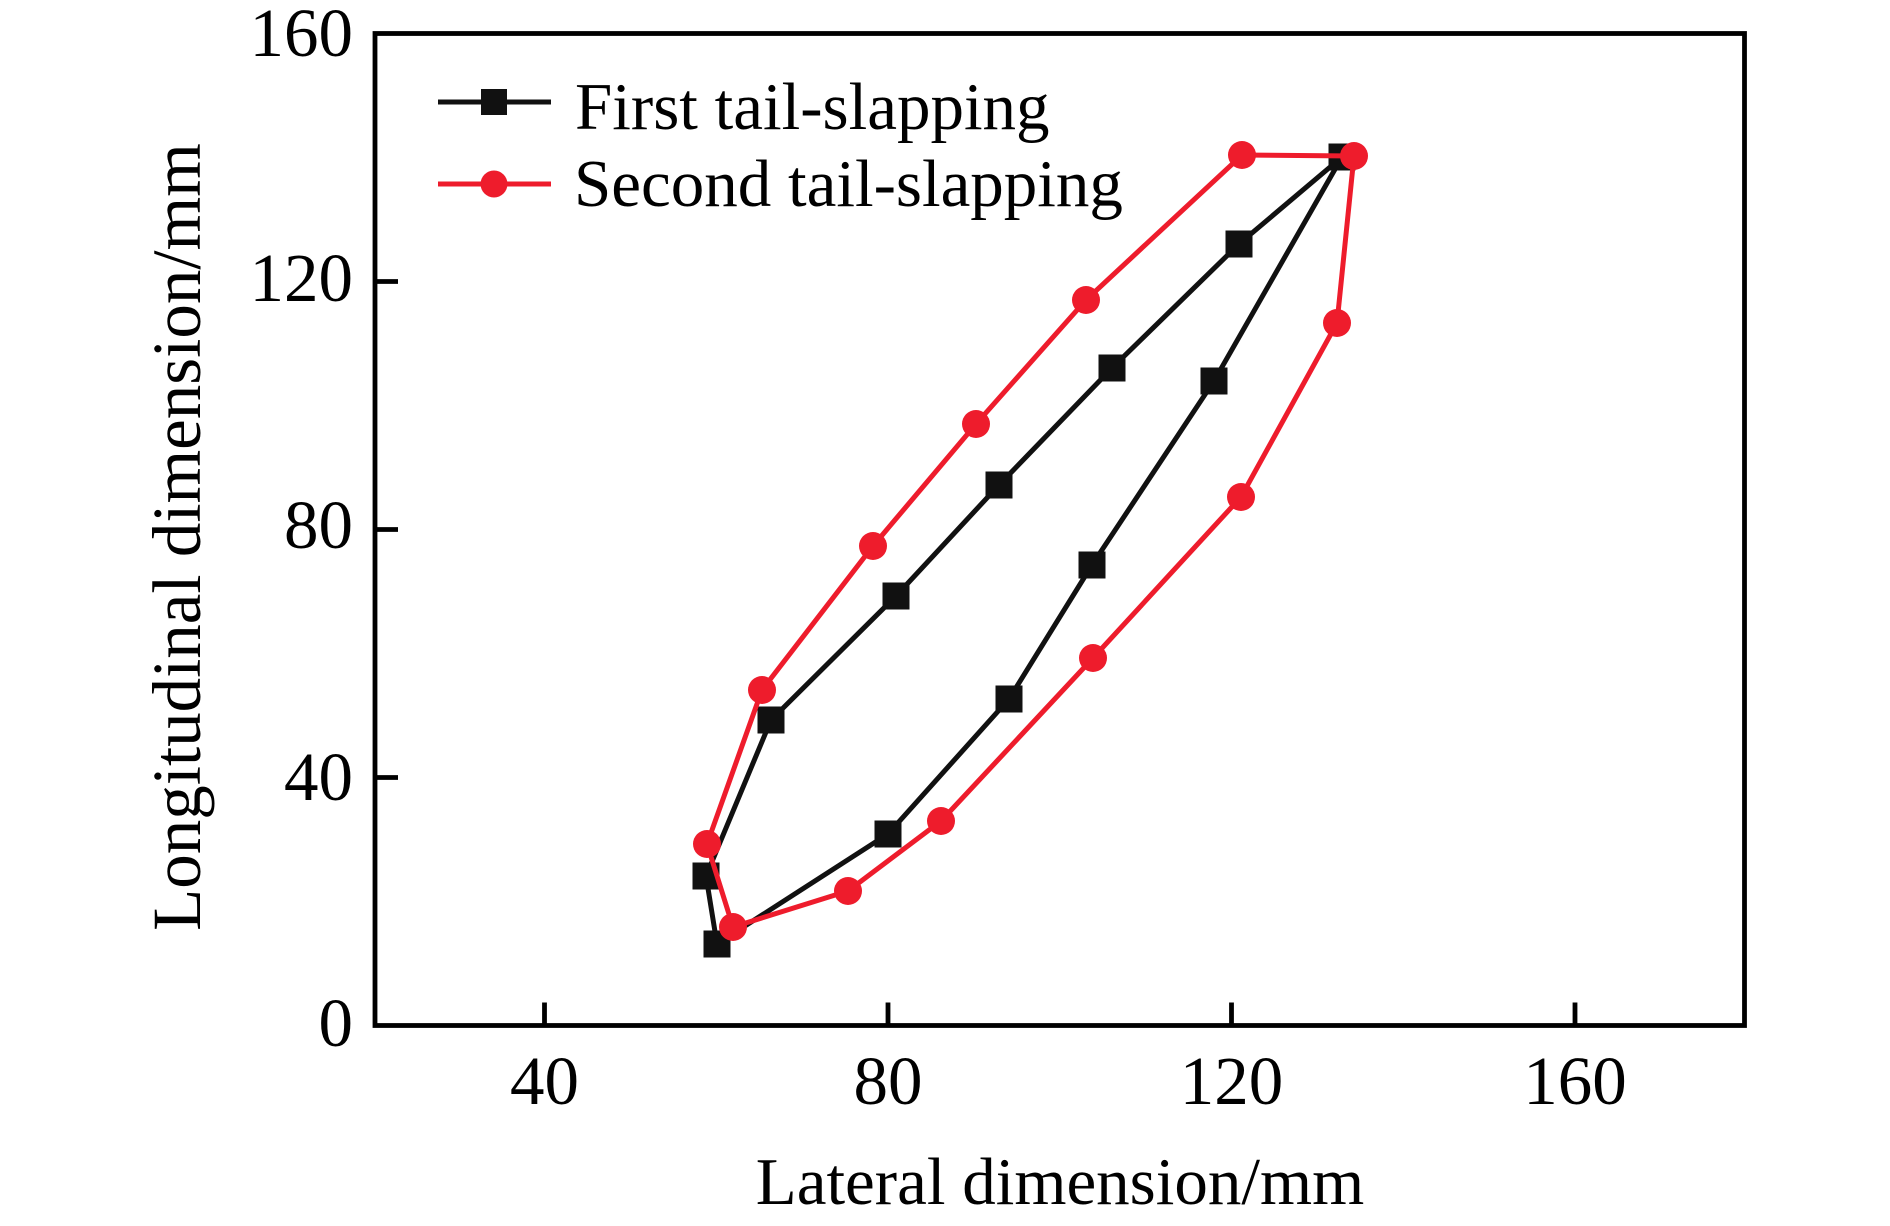 The image size is (1890, 1226). I want to click on svg-text: 0, so click(336, 1023).